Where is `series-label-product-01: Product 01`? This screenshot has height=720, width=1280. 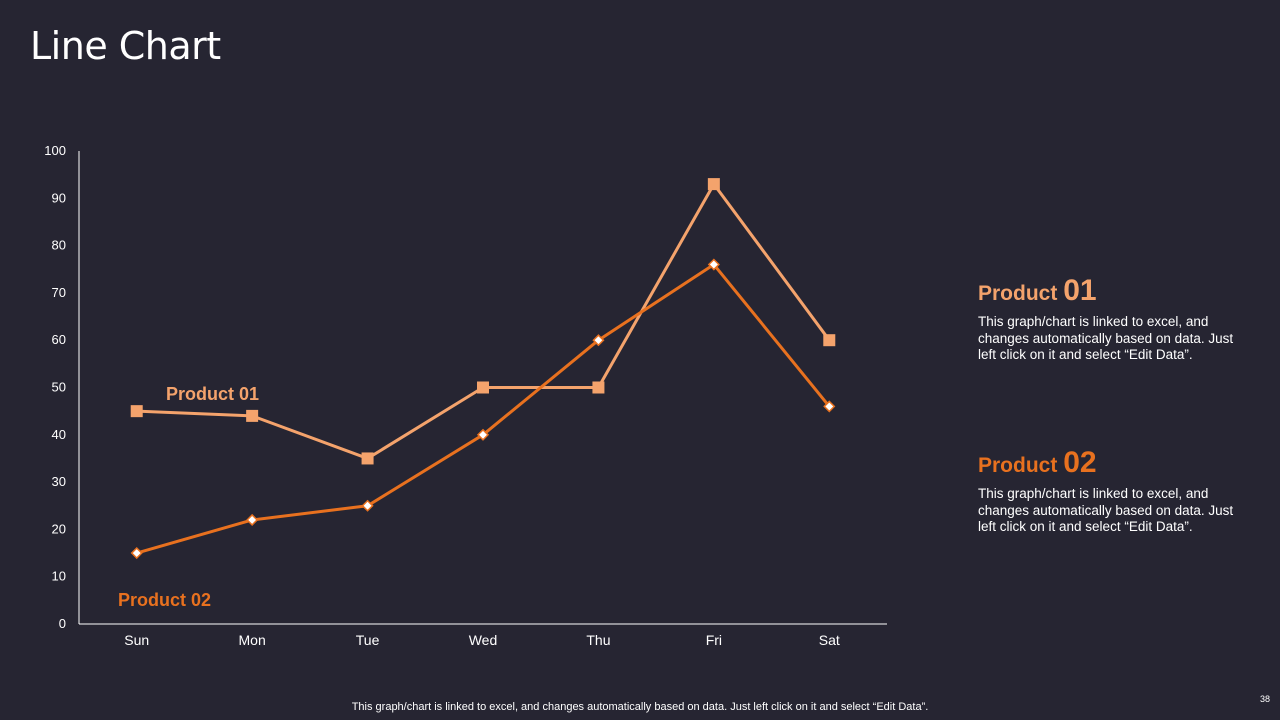 series-label-product-01: Product 01 is located at coordinates (212, 394).